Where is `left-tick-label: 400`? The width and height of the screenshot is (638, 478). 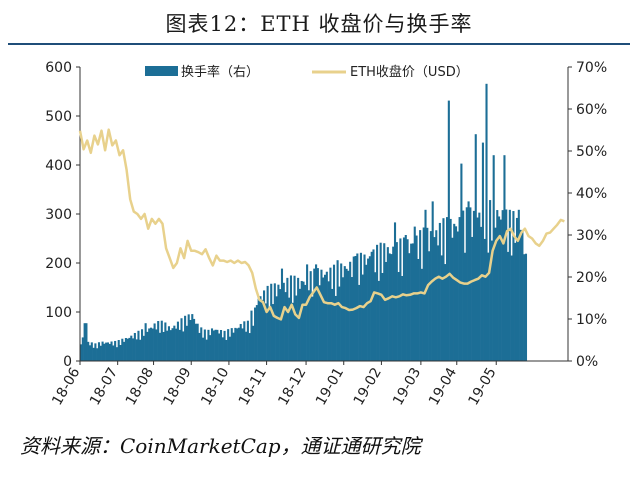 left-tick-label: 400 is located at coordinates (58, 166).